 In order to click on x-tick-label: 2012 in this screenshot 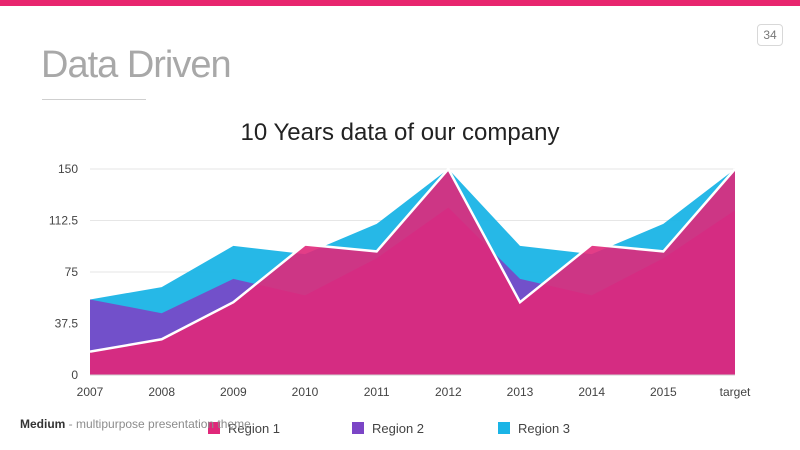, I will do `click(448, 392)`.